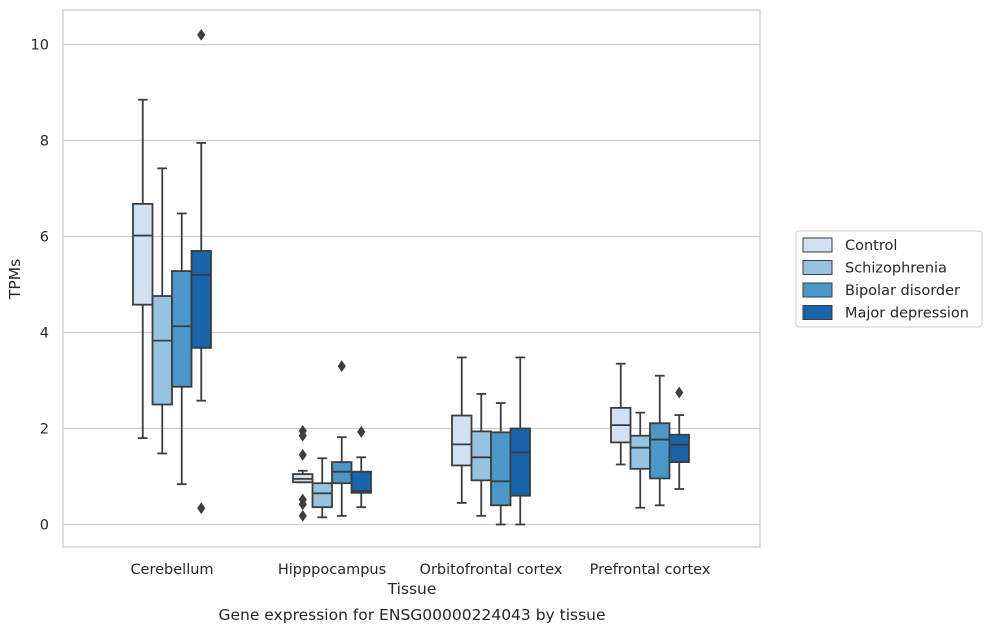 The height and width of the screenshot is (634, 992). Describe the element at coordinates (332, 570) in the screenshot. I see `x-tick-label: Hipppocampus` at that location.